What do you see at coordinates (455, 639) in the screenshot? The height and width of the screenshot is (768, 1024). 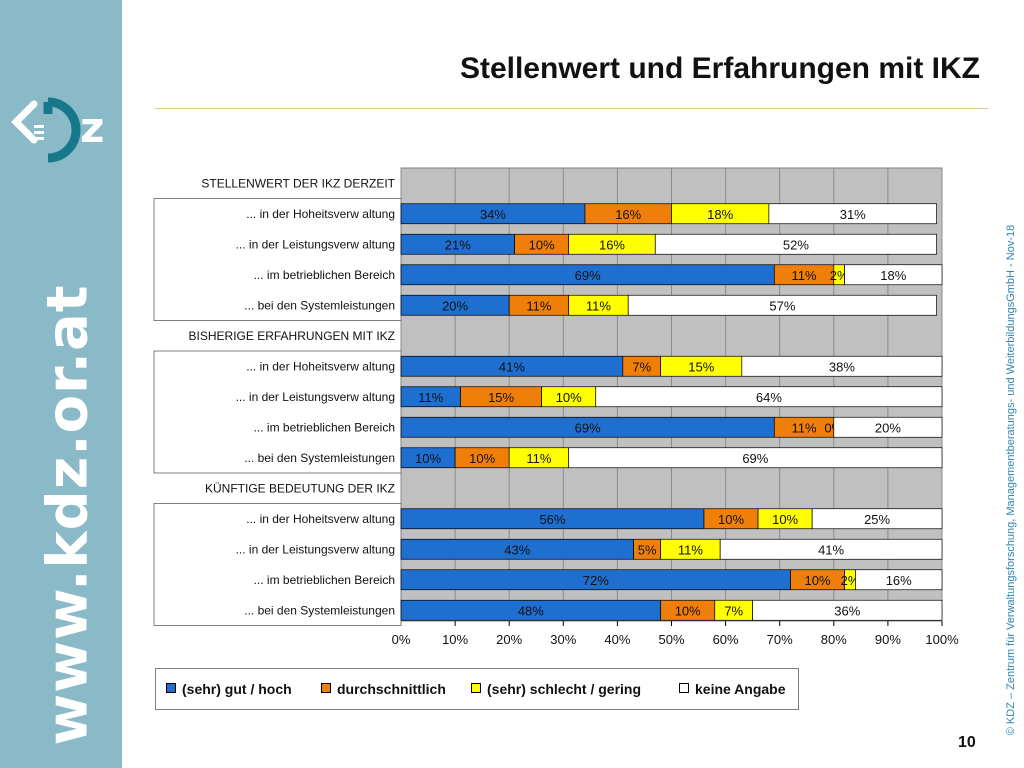 I see `x-tick-label: 10%` at bounding box center [455, 639].